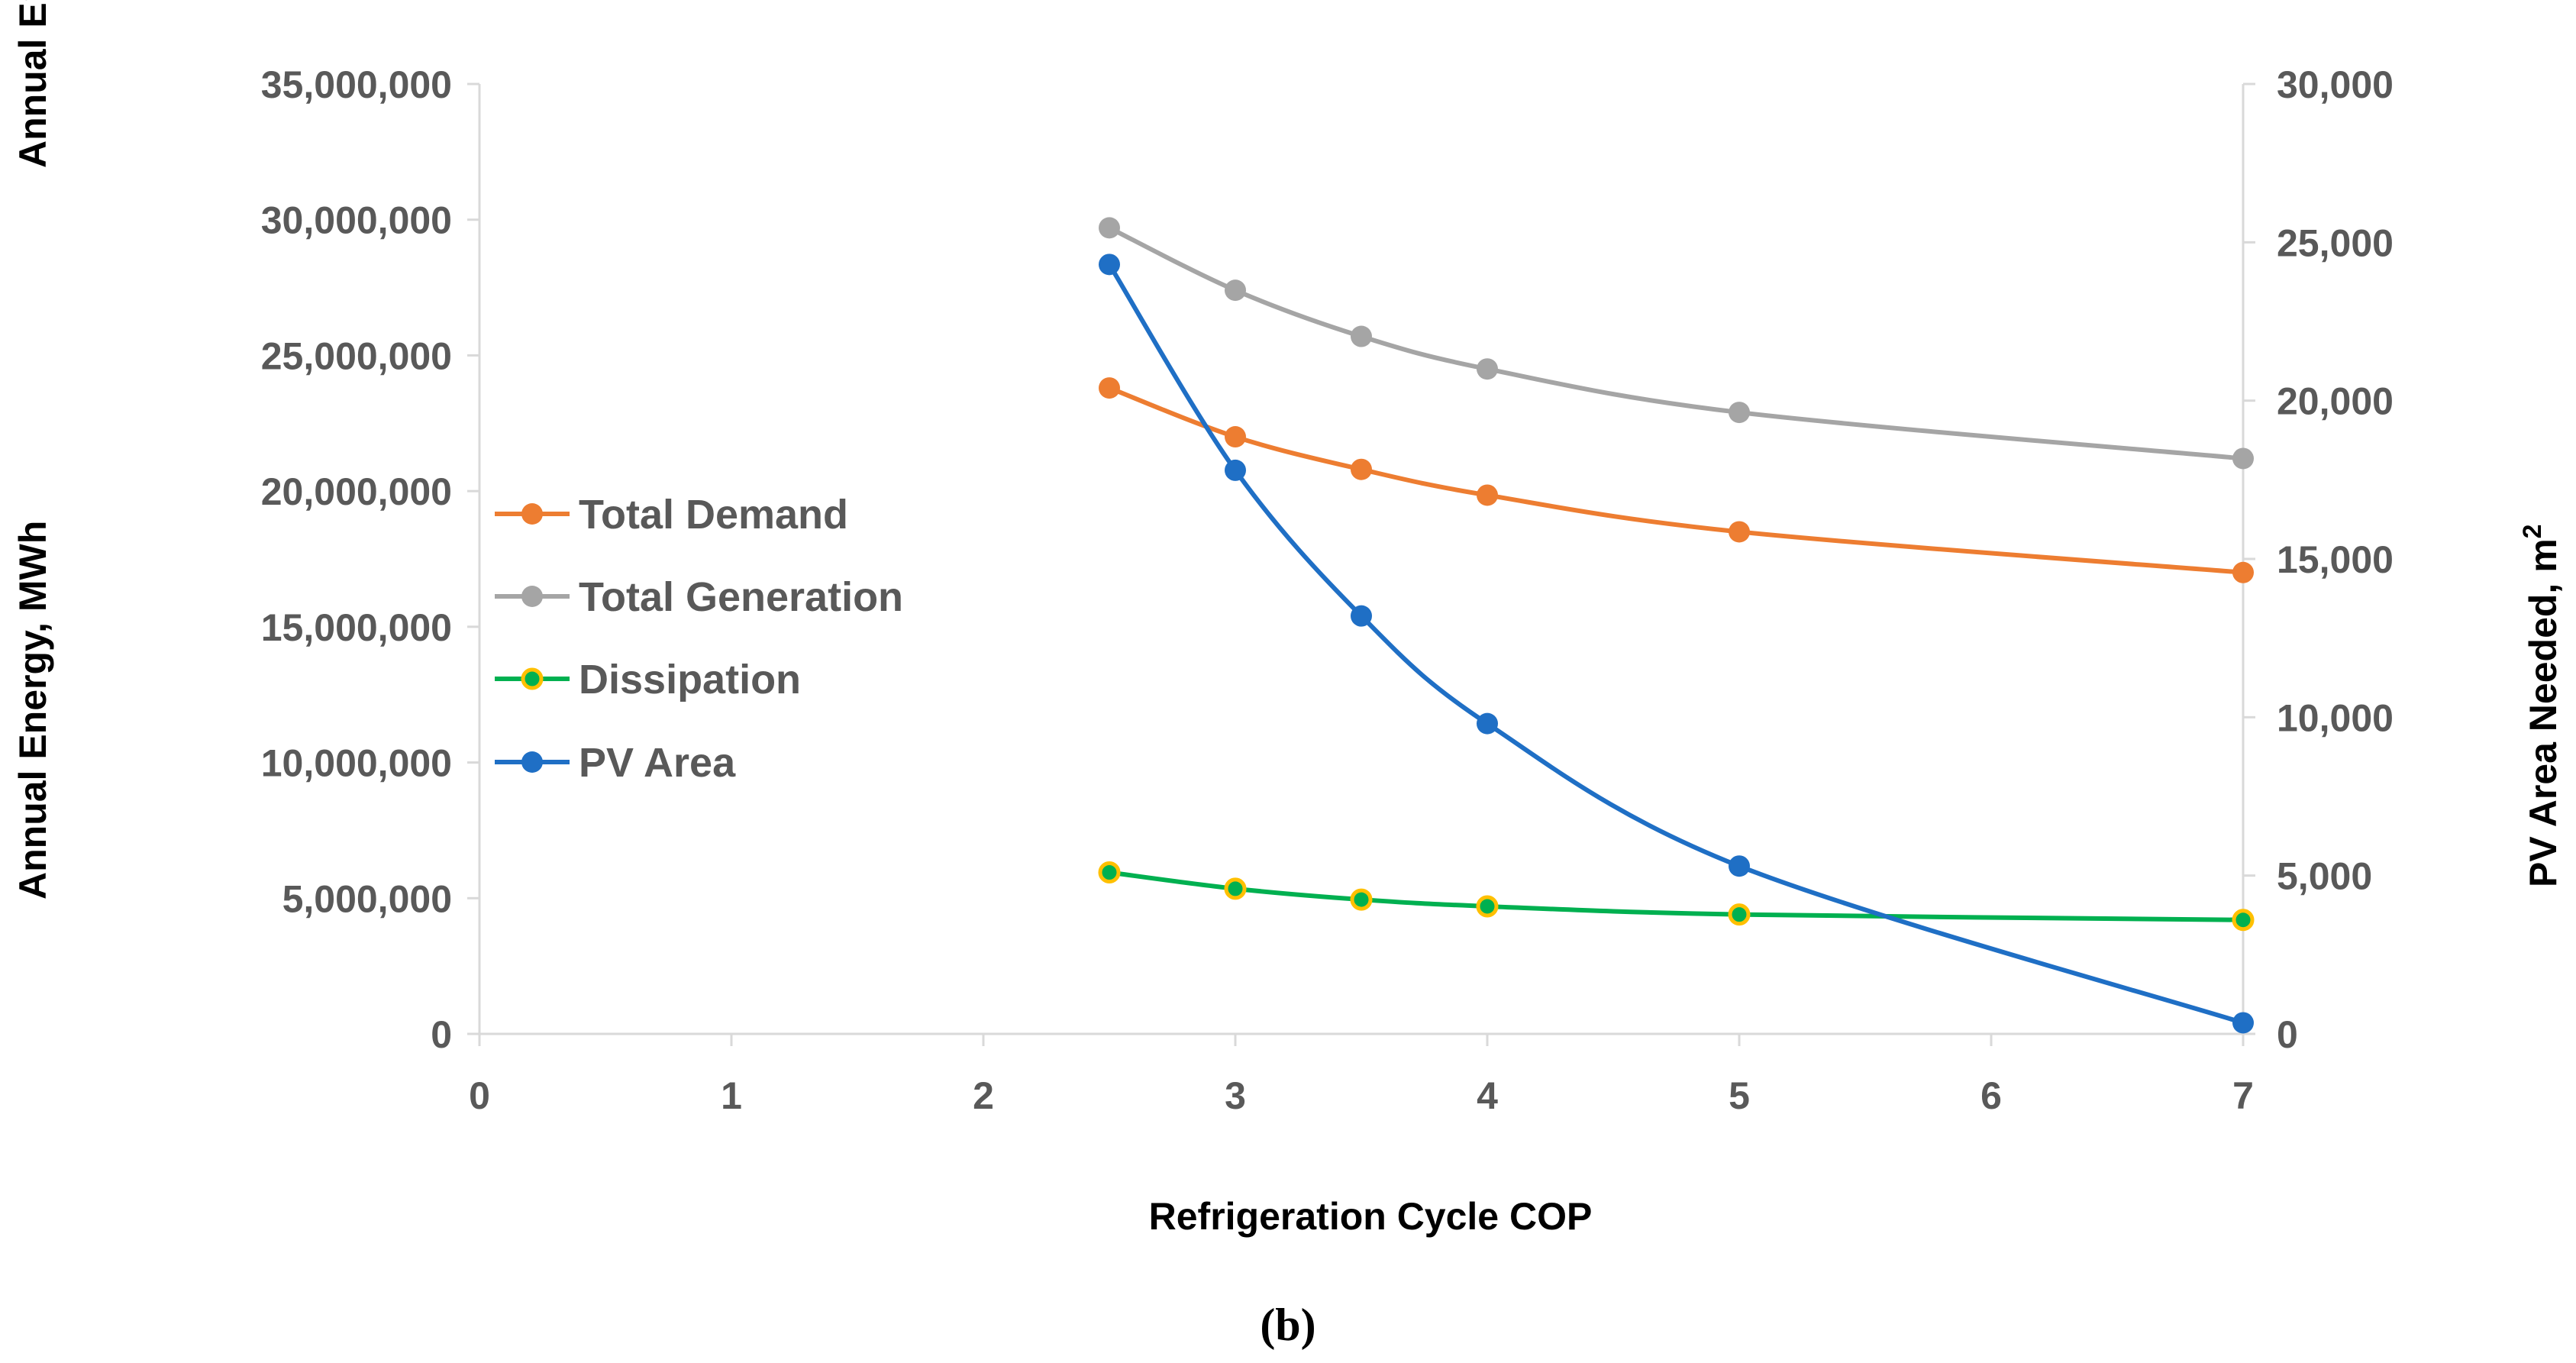 The width and height of the screenshot is (2576, 1363). What do you see at coordinates (532, 762) in the screenshot?
I see `legend-marker-pv-area` at bounding box center [532, 762].